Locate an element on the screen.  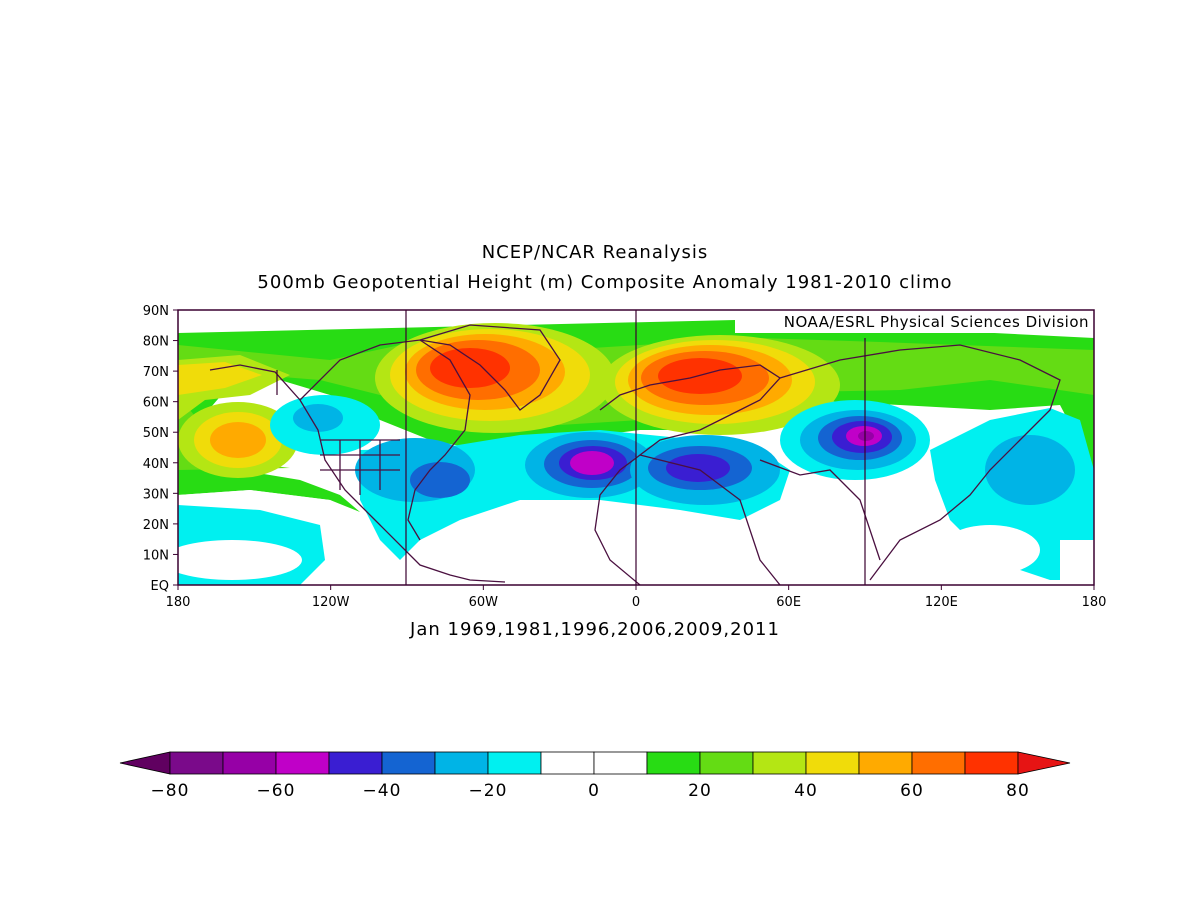
colorbar-label: 20 is located at coordinates (700, 791).